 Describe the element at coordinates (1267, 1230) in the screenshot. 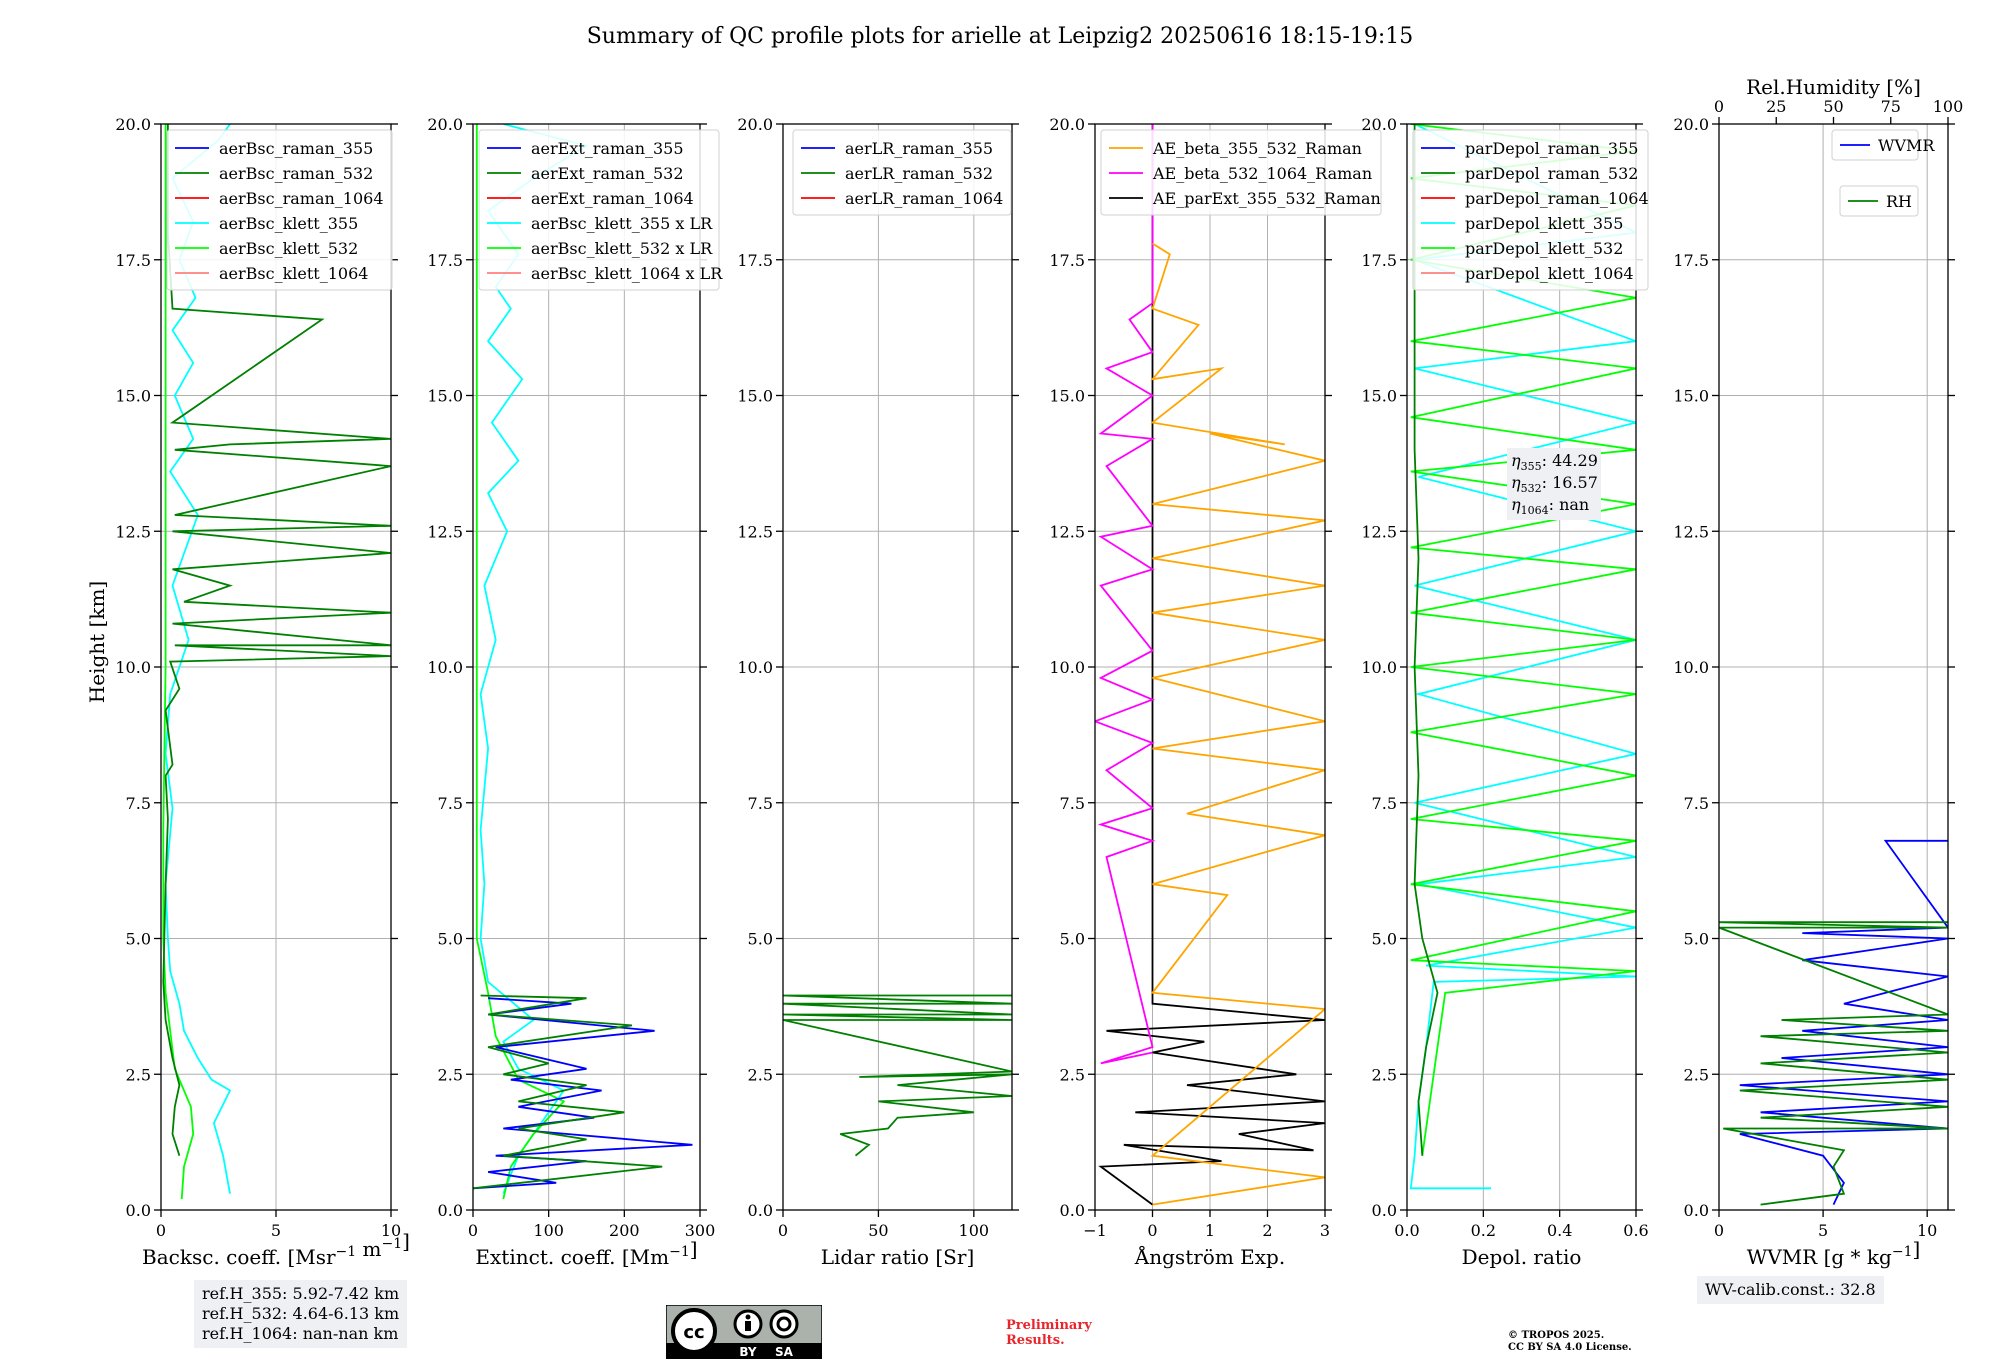

I see `x-tick-label: 2` at that location.